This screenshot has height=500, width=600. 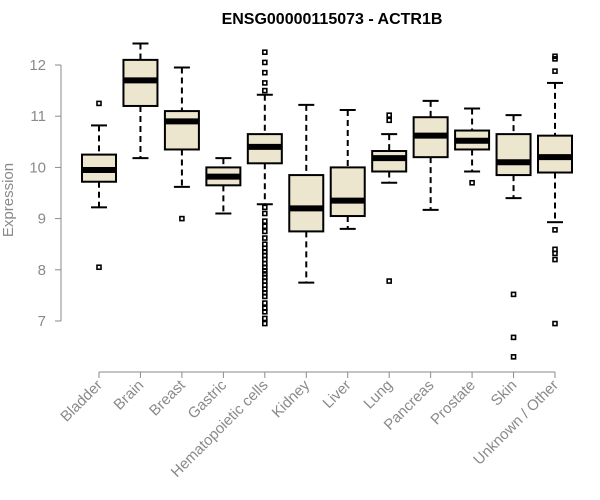 What do you see at coordinates (167, 397) in the screenshot?
I see `x-tick-label: Breast` at bounding box center [167, 397].